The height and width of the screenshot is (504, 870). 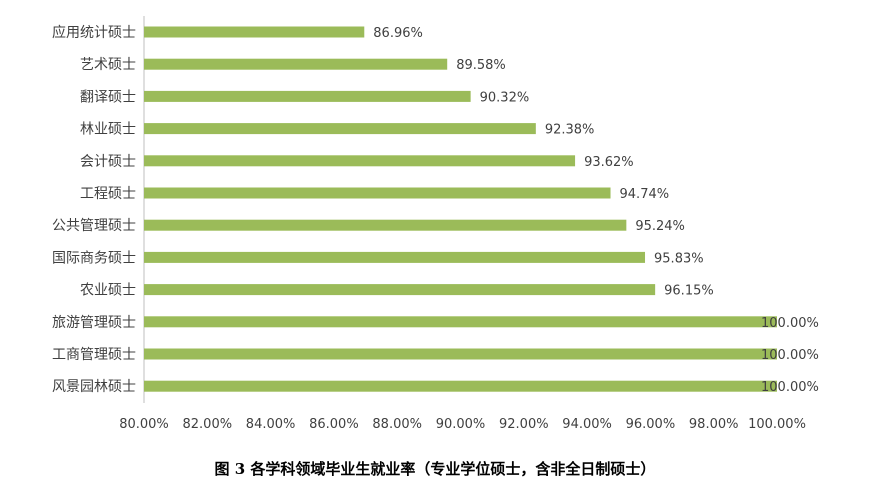 I want to click on category-label-0: 应用统计硕士, so click(x=94, y=32).